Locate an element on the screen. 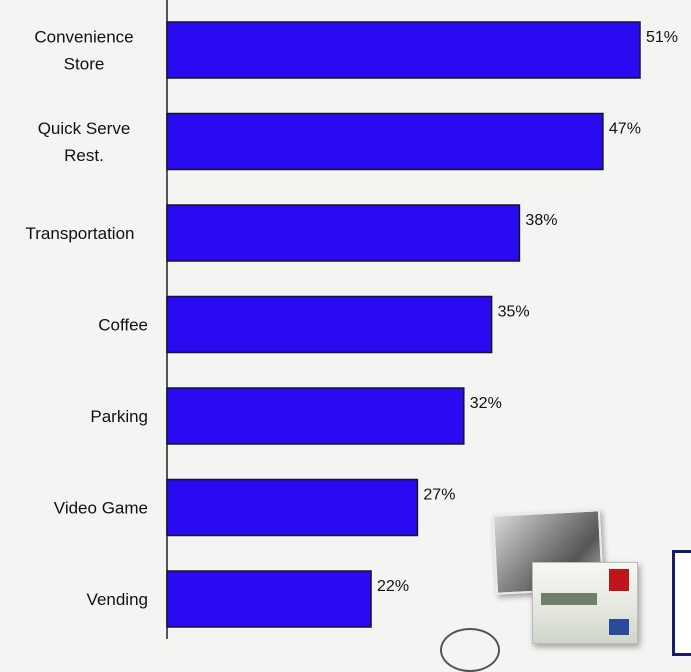 The image size is (691, 672). category-label-1-line-1: Rest. is located at coordinates (84, 155).